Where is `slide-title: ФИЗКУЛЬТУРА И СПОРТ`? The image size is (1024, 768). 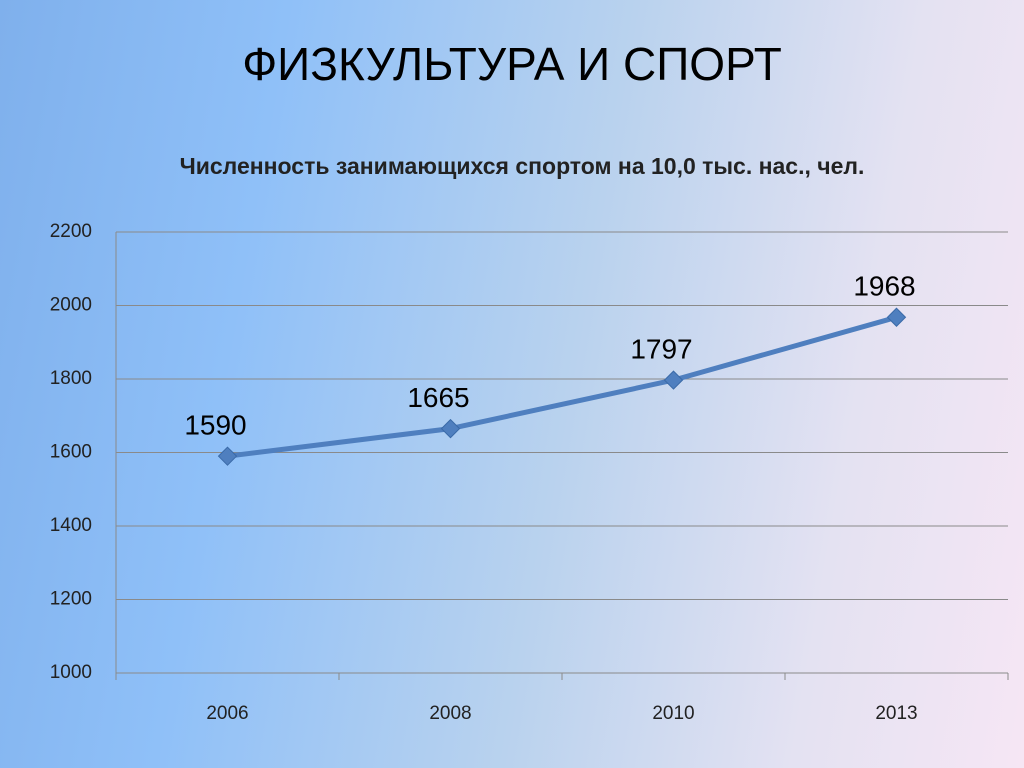
slide-title: ФИЗКУЛЬТУРА И СПОРТ is located at coordinates (512, 64).